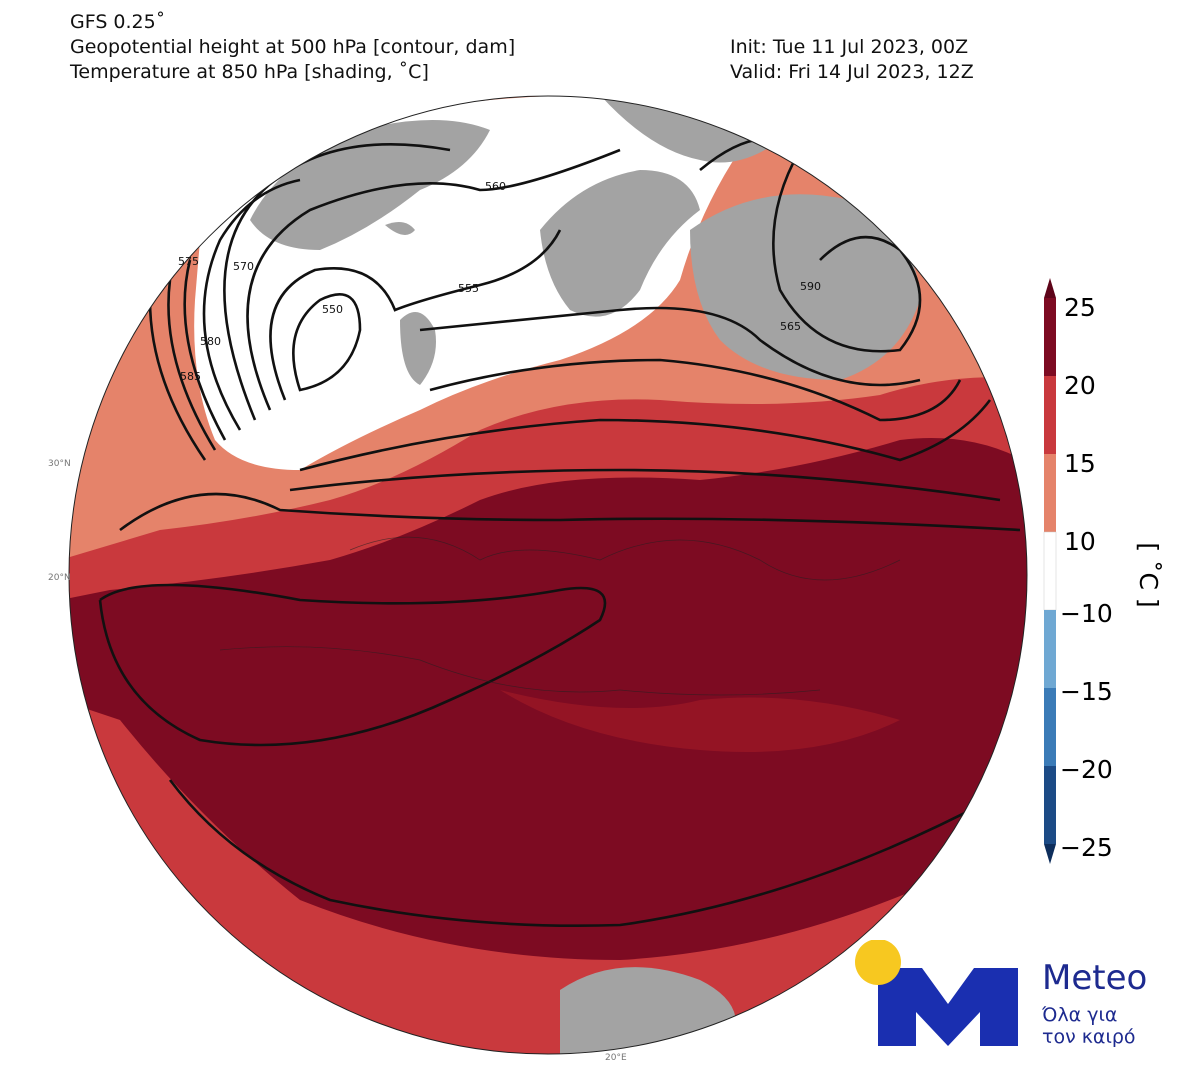 This screenshot has height=1089, width=1200. I want to click on meteo-logo: Meteo Όλα για τον καιρό, so click(1020, 995).